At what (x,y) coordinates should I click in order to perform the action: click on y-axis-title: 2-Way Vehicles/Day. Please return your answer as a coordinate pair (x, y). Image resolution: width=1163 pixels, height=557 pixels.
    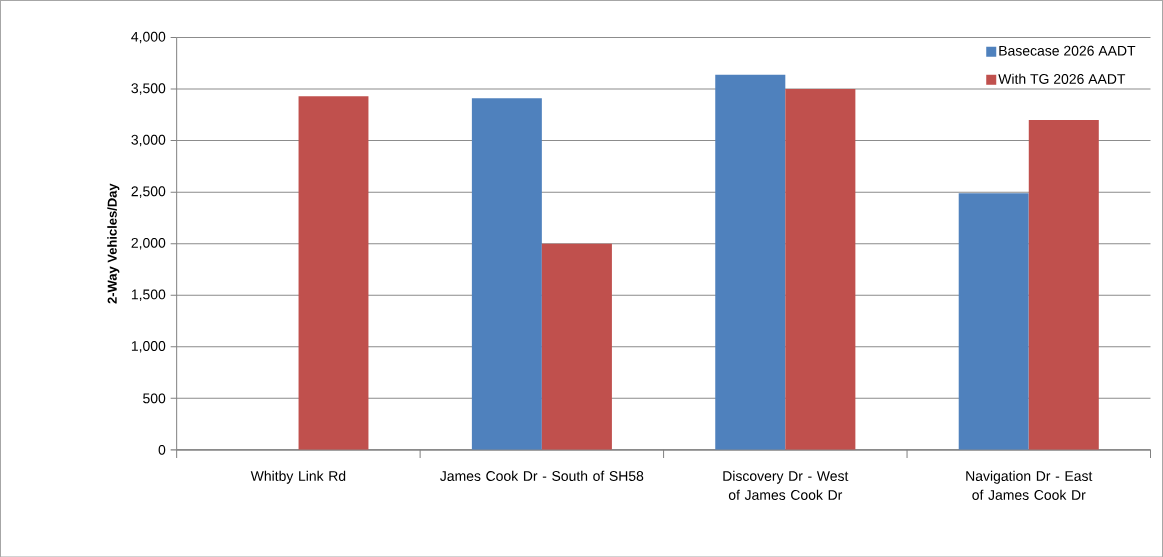
    Looking at the image, I should click on (113, 243).